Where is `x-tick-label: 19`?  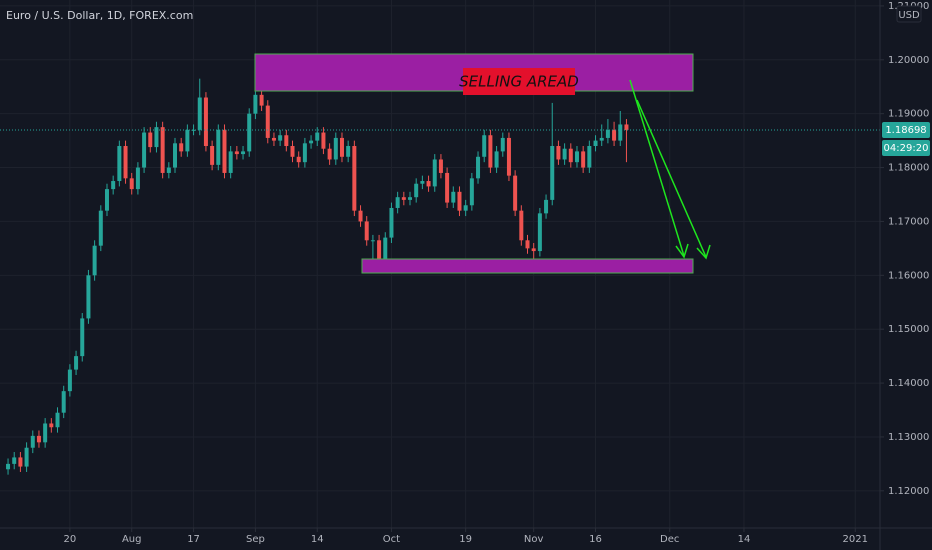 x-tick-label: 19 is located at coordinates (465, 539).